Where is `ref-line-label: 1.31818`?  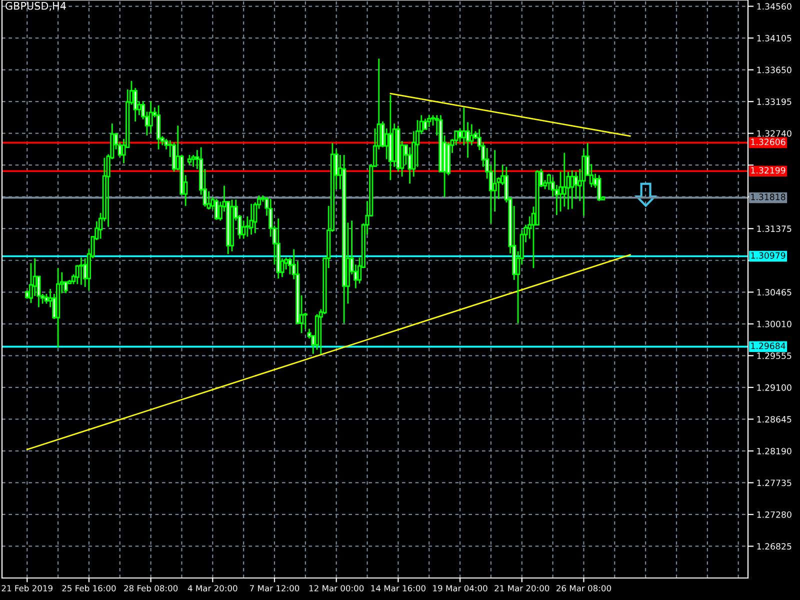 ref-line-label: 1.31818 is located at coordinates (768, 197).